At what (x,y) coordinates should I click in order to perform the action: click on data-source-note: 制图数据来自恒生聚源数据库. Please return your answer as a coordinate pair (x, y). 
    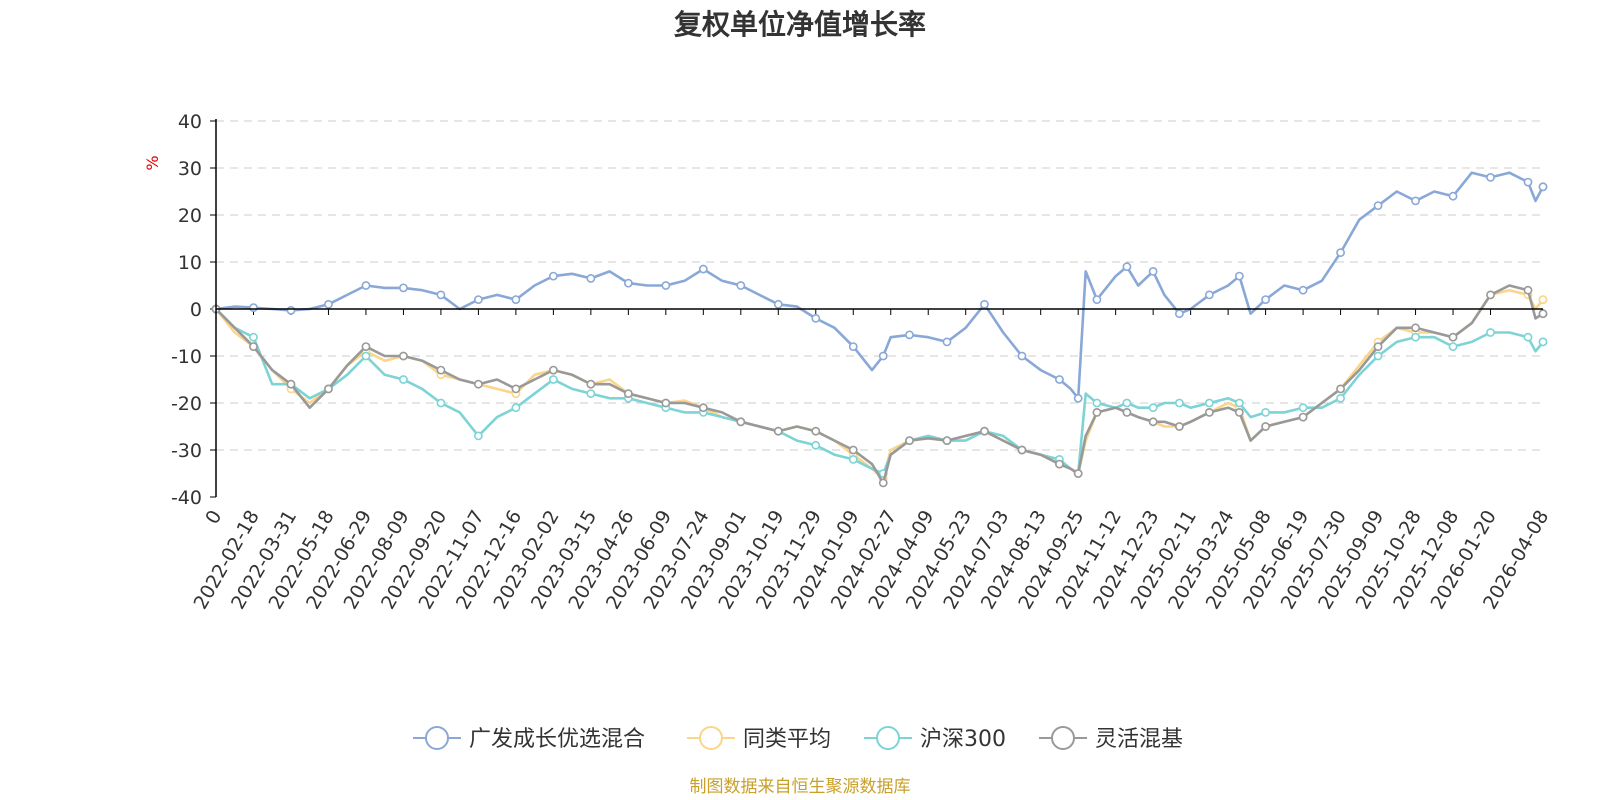
    Looking at the image, I should click on (800, 787).